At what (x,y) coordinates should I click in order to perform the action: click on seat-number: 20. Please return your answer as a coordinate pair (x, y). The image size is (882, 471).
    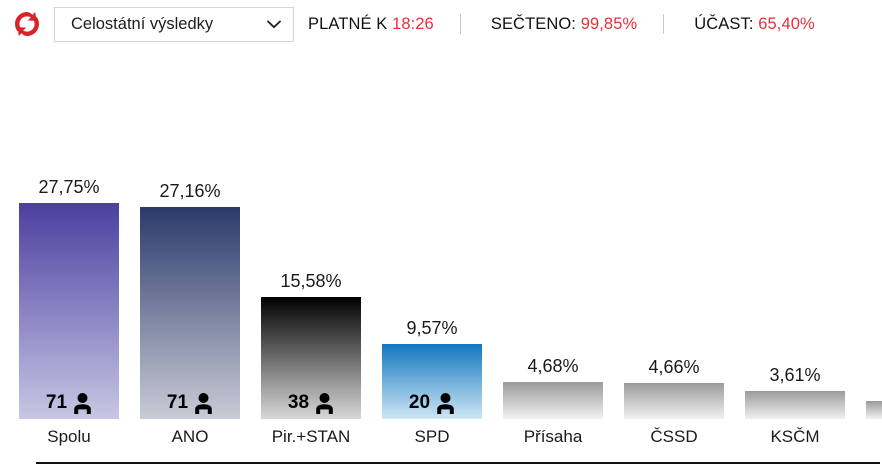
    Looking at the image, I should click on (419, 402).